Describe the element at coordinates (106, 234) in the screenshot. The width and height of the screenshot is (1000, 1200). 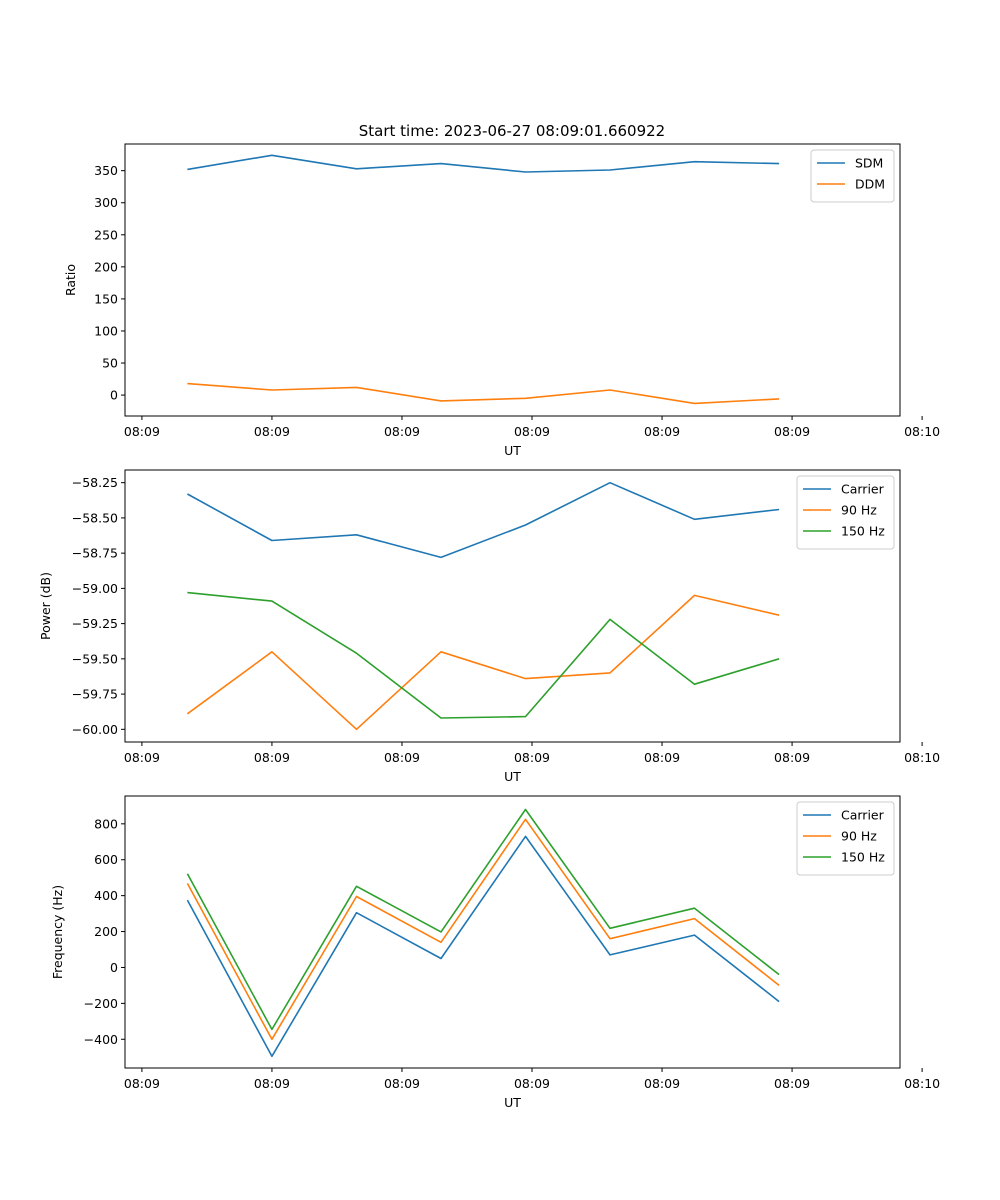
I see `y-tick-label: 250` at that location.